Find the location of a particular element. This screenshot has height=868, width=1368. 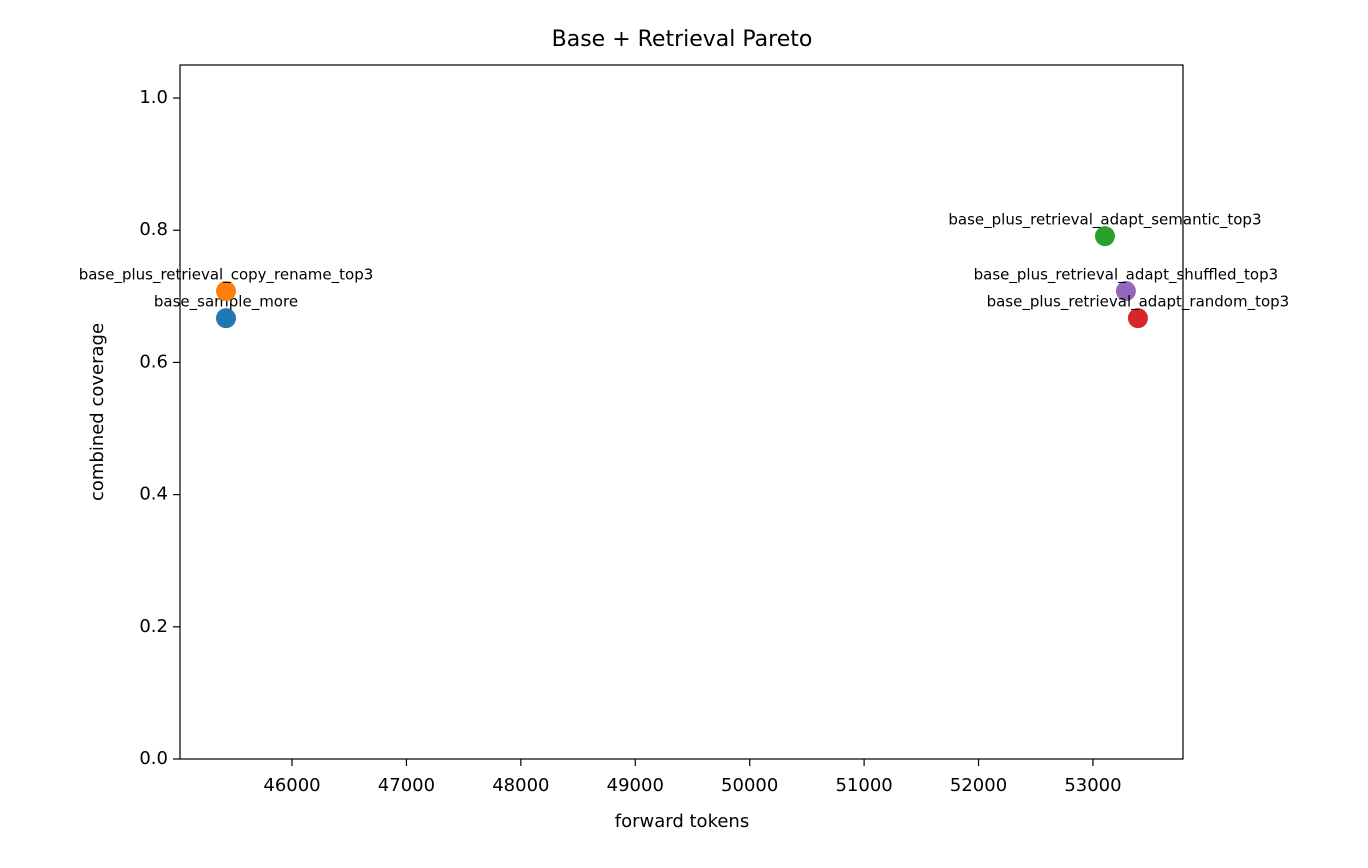

y-tick-label: 0.4 is located at coordinates (153, 494).